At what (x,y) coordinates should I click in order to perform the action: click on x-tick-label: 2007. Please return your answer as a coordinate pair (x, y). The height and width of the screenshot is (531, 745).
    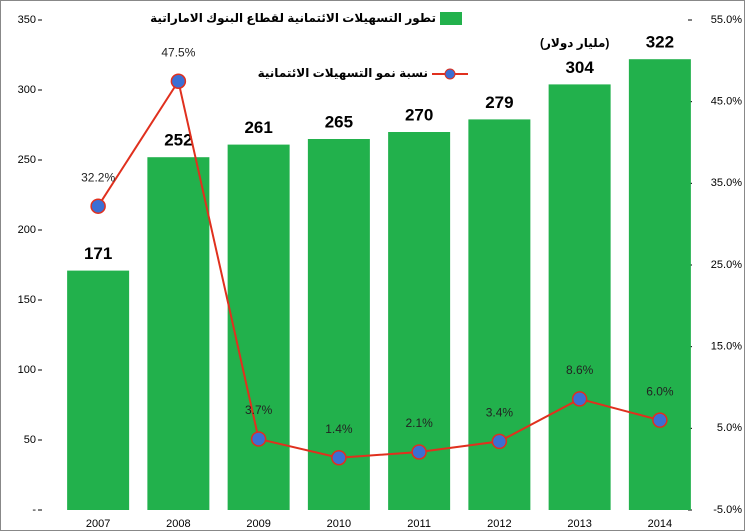
    Looking at the image, I should click on (98, 524).